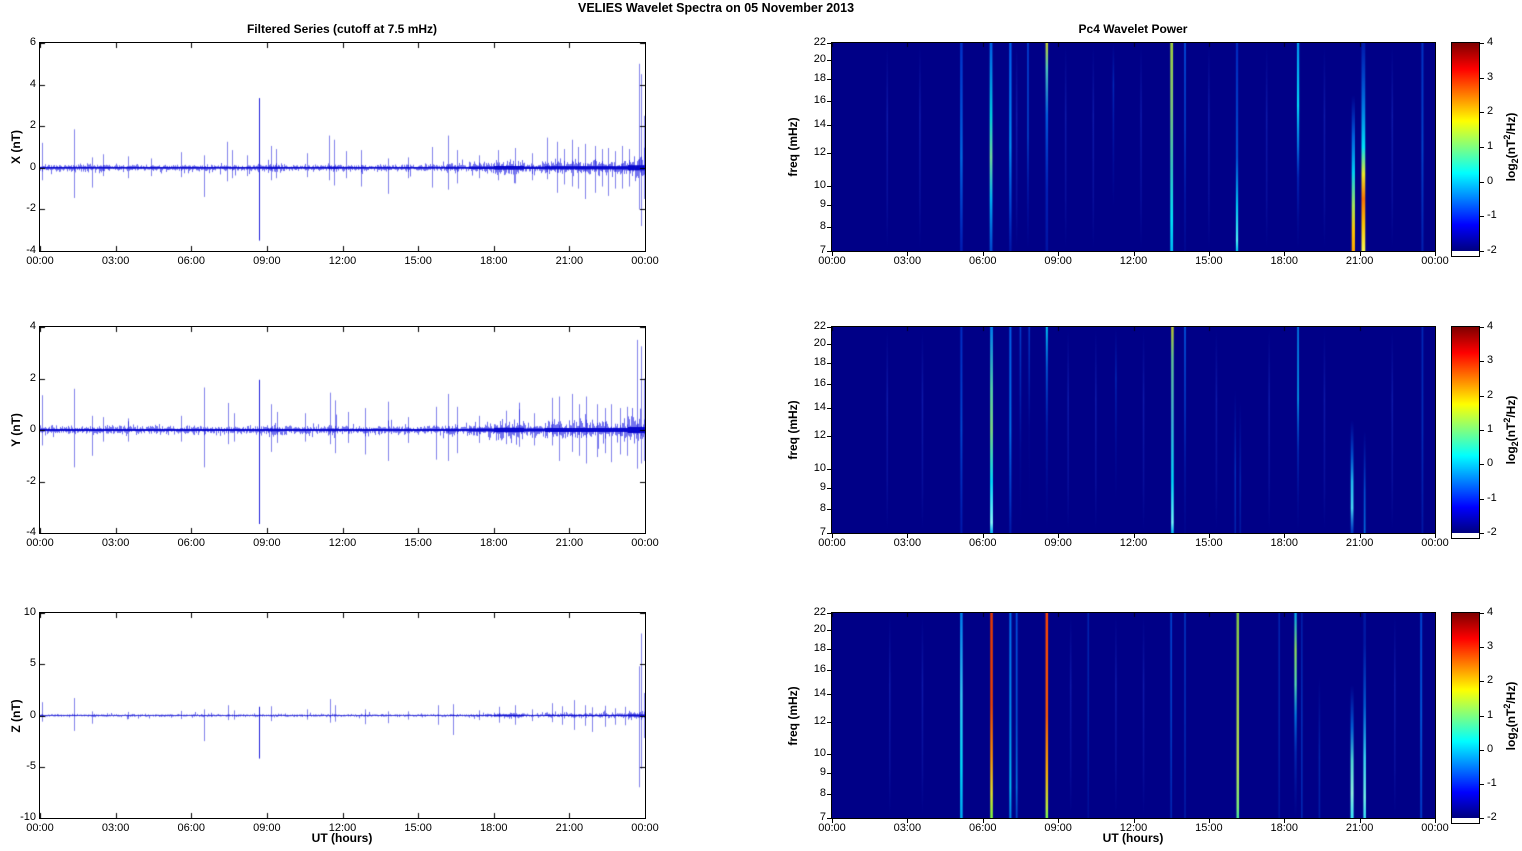 The height and width of the screenshot is (851, 1522). I want to click on z-wavelet-panel, so click(1133, 715).